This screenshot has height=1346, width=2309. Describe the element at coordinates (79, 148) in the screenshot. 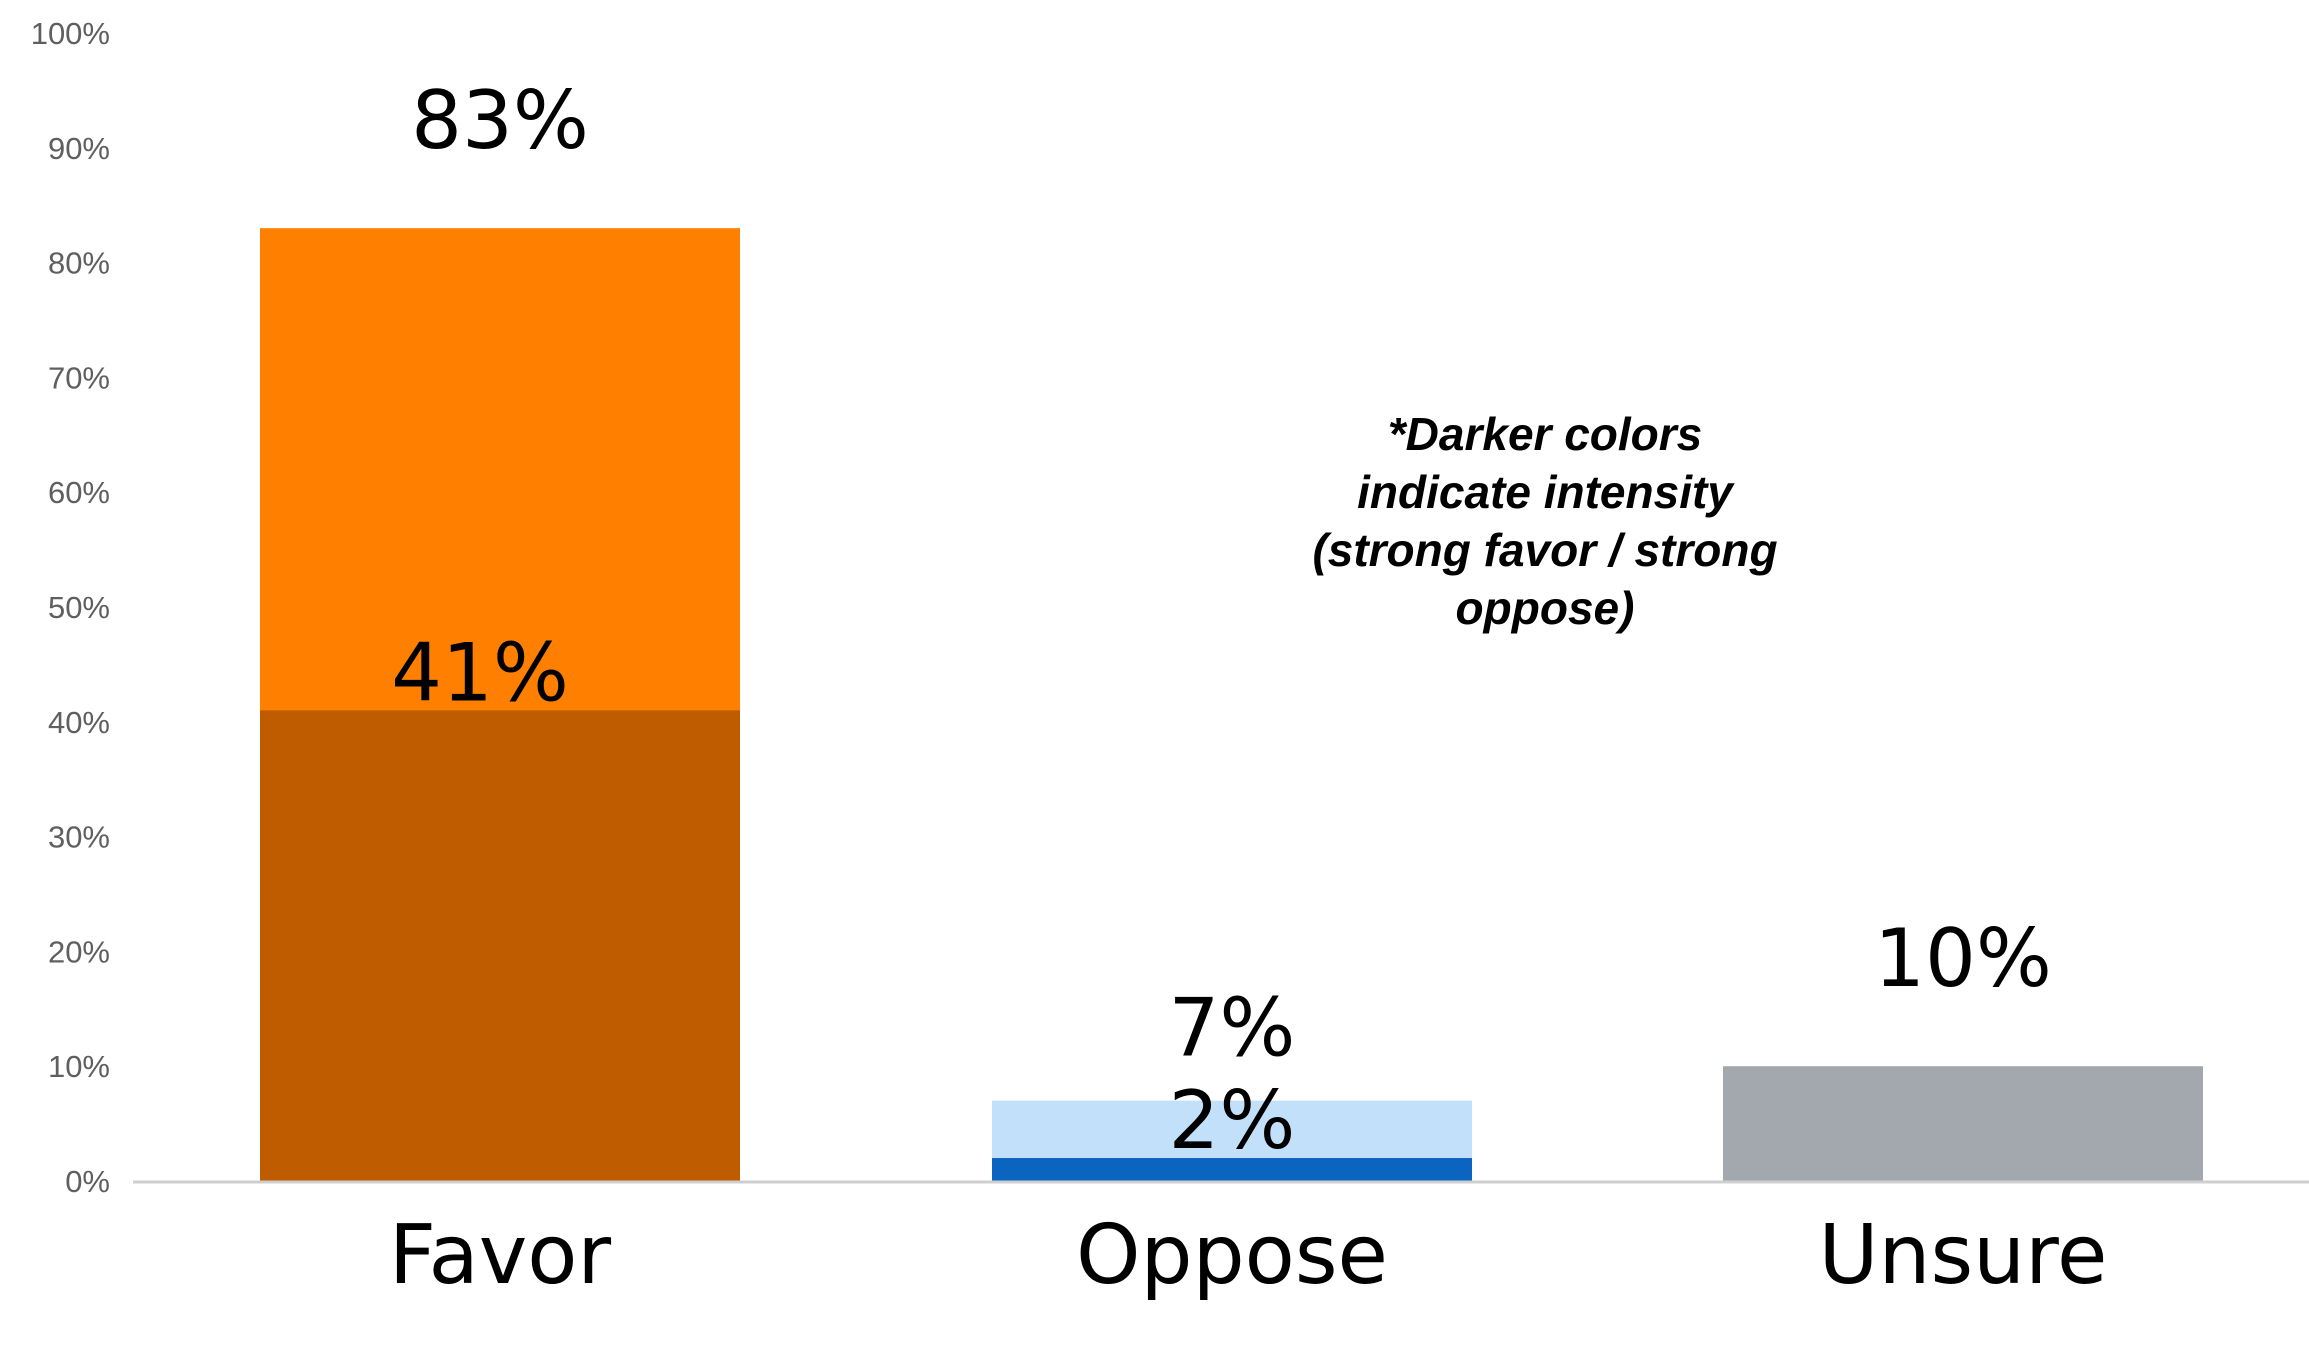

I see `y-tick-label: 90%` at that location.